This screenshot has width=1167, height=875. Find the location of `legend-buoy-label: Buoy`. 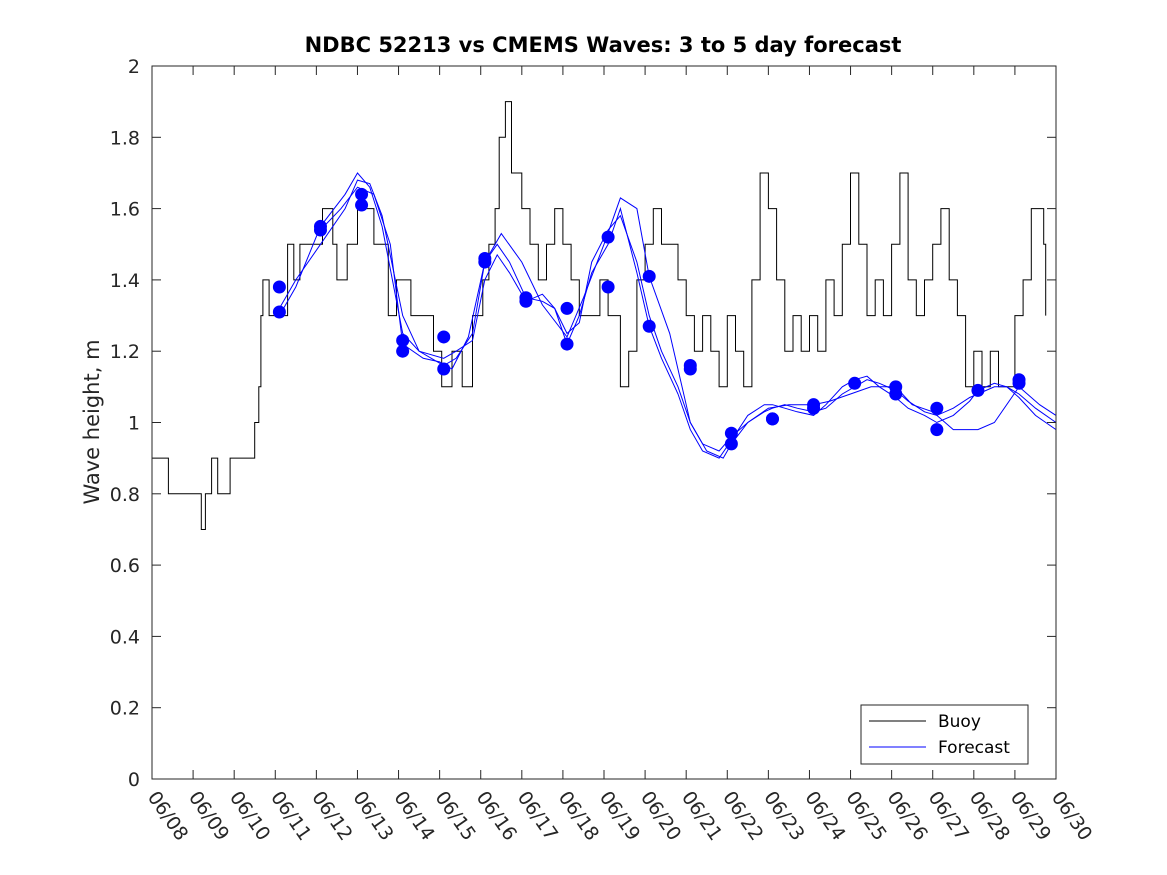

legend-buoy-label: Buoy is located at coordinates (959, 722).